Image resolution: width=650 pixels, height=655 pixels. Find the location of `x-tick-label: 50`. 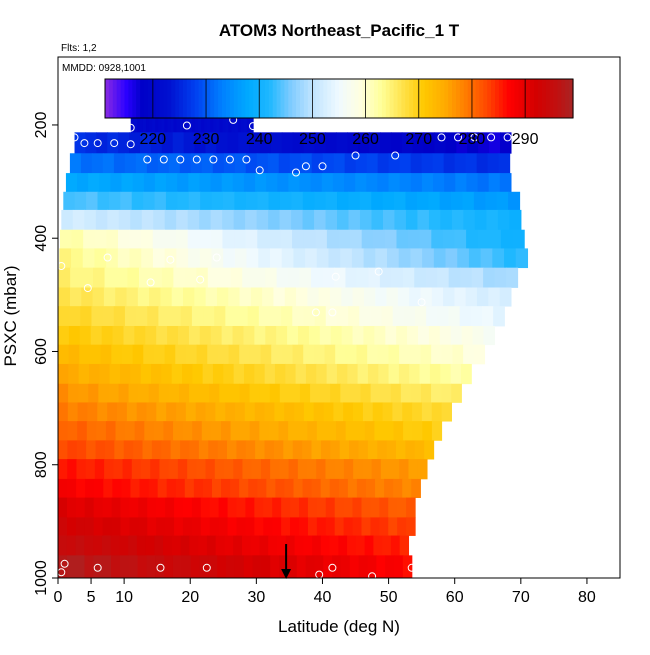

x-tick-label: 50 is located at coordinates (389, 597).